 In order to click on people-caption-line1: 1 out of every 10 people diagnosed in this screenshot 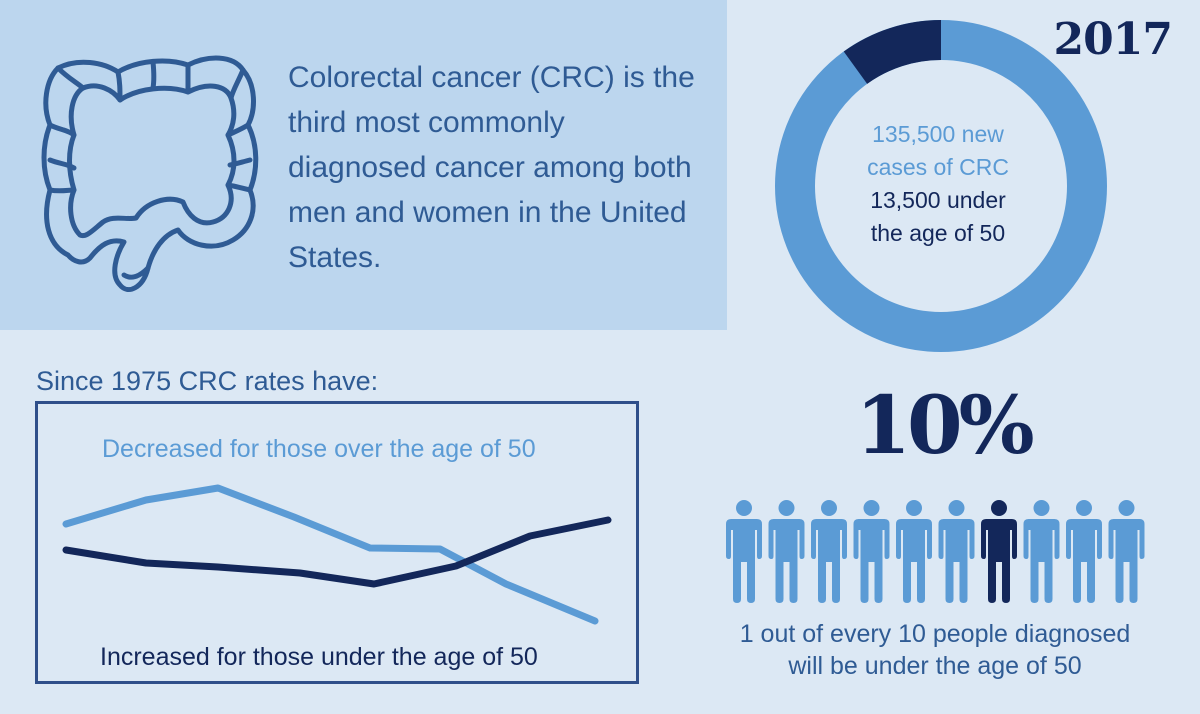, I will do `click(935, 634)`.